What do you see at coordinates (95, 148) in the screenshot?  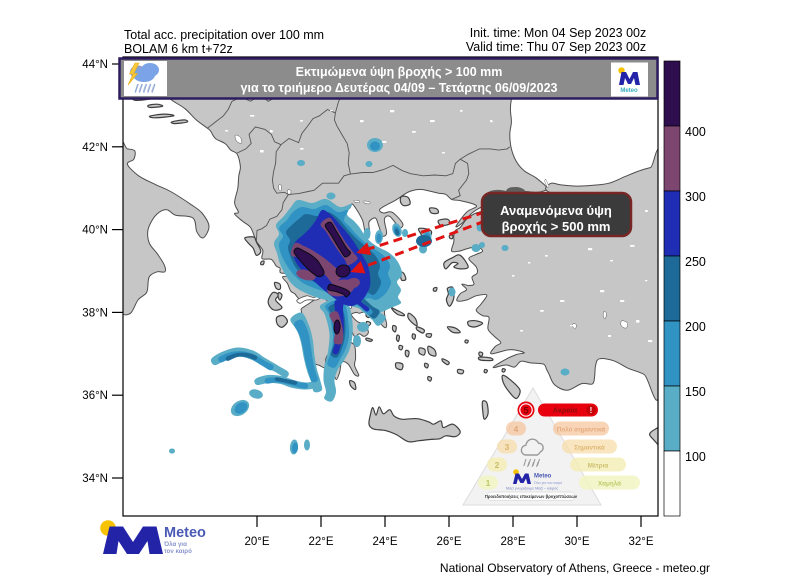 I see `svg-text: 42°N` at bounding box center [95, 148].